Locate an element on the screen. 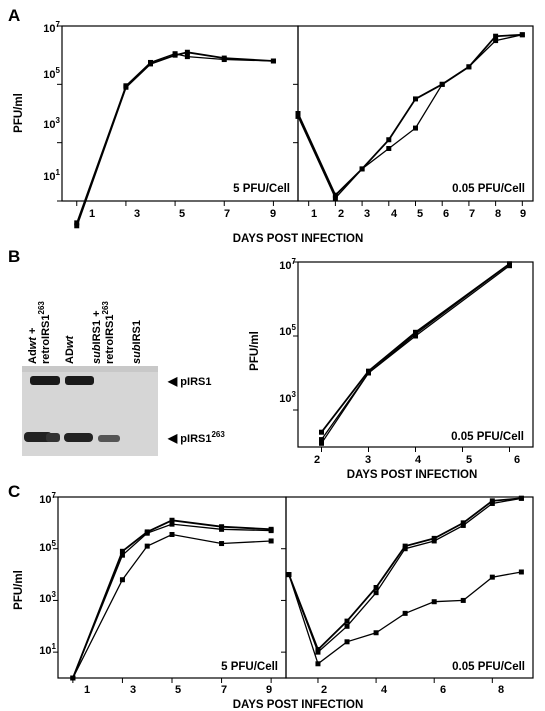  band-label-pirs1: ◀ pIRS1 is located at coordinates (189, 381).